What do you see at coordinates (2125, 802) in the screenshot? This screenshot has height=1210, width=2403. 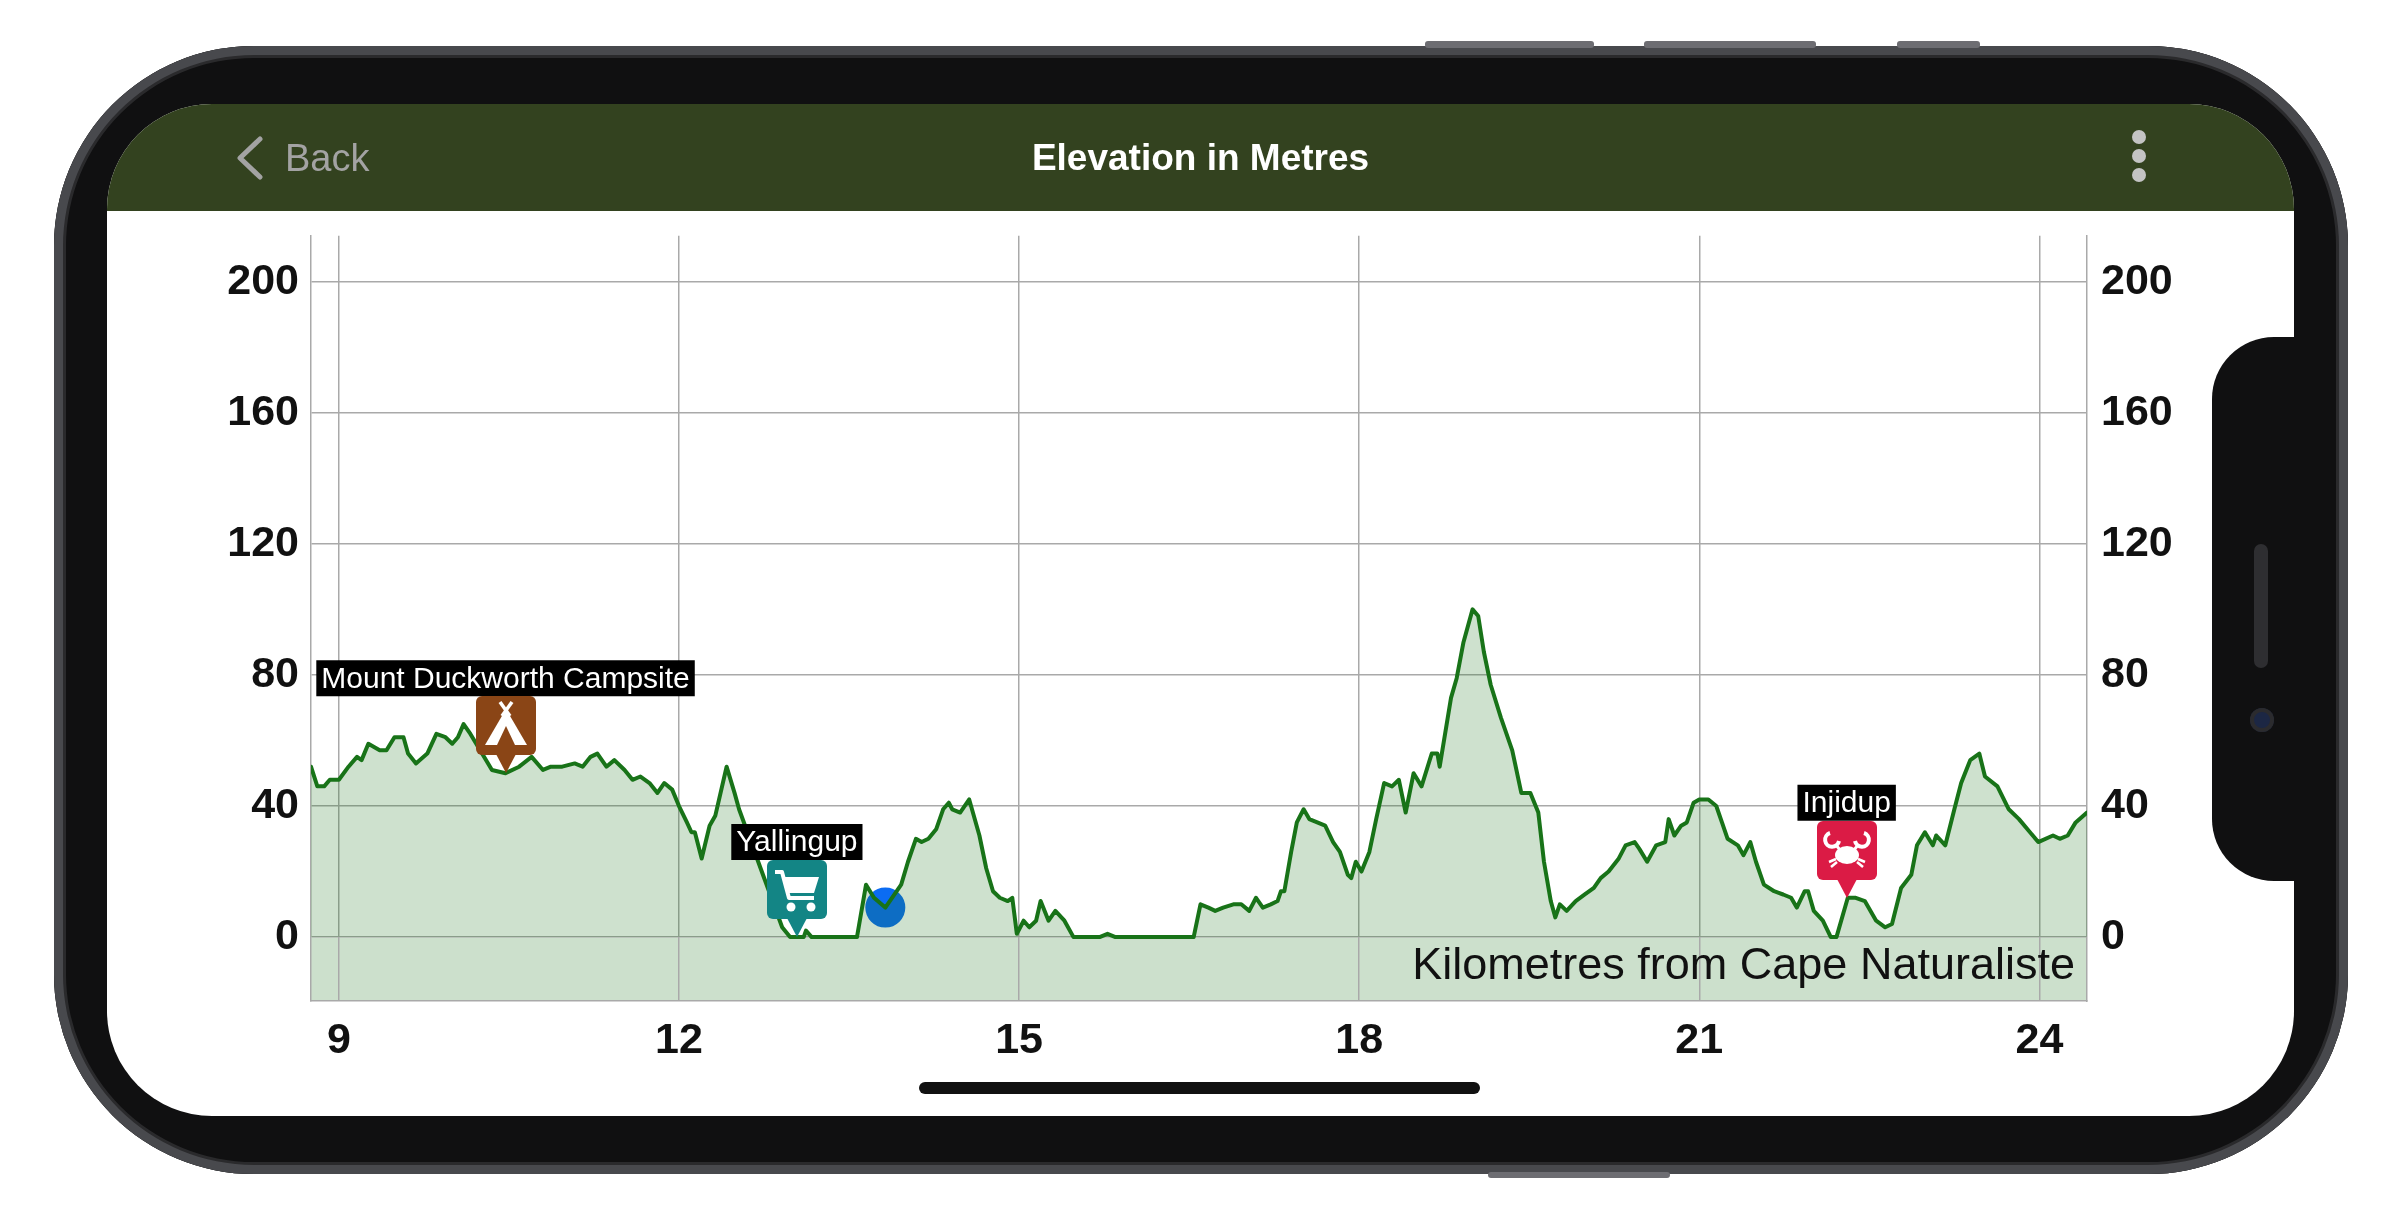 I see `y2-tick-label: 40` at bounding box center [2125, 802].